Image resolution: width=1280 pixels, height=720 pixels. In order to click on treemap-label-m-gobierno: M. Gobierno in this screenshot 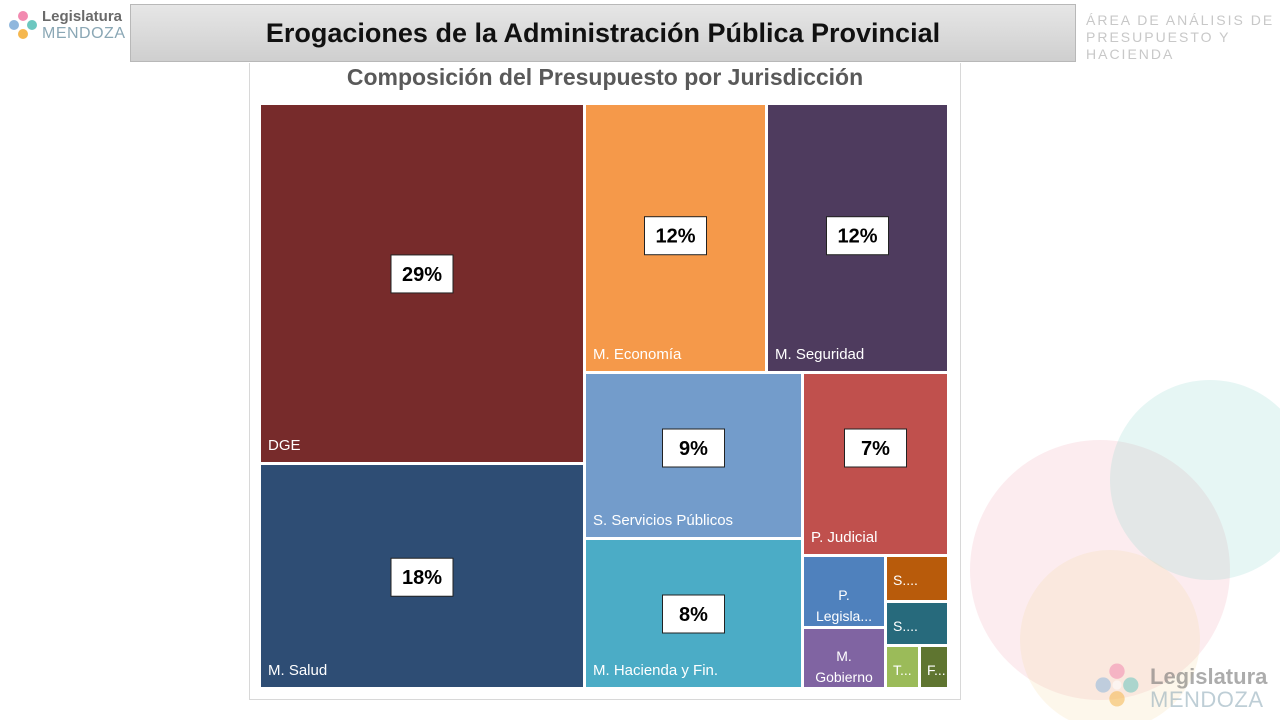, I will do `click(844, 666)`.